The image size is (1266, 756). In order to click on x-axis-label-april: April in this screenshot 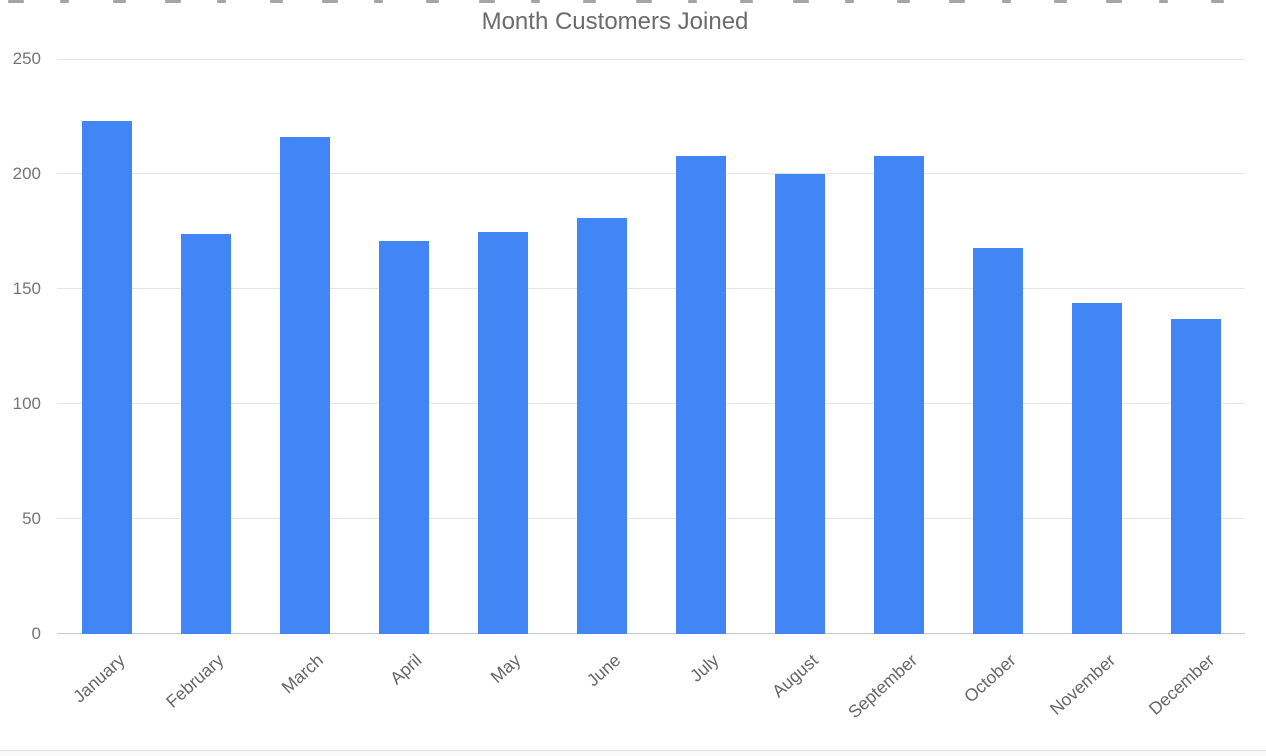, I will do `click(406, 669)`.